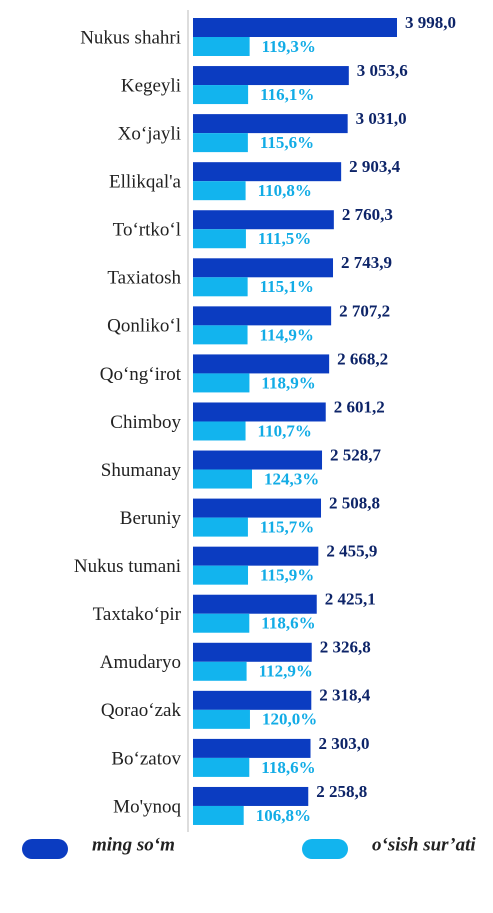  I want to click on value-label: 2 508,8, so click(354, 503).